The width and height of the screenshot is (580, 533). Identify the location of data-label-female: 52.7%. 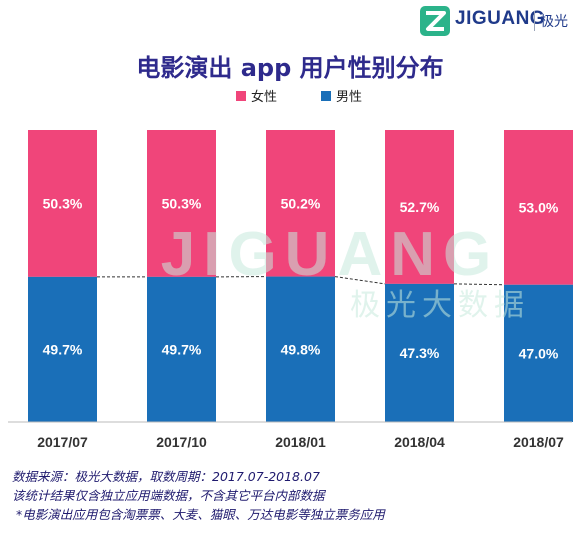
(420, 207).